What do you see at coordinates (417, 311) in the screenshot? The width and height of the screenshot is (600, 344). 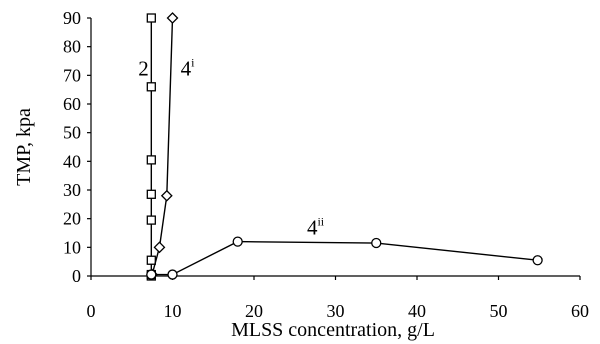 I see `x-tick-label: 40` at bounding box center [417, 311].